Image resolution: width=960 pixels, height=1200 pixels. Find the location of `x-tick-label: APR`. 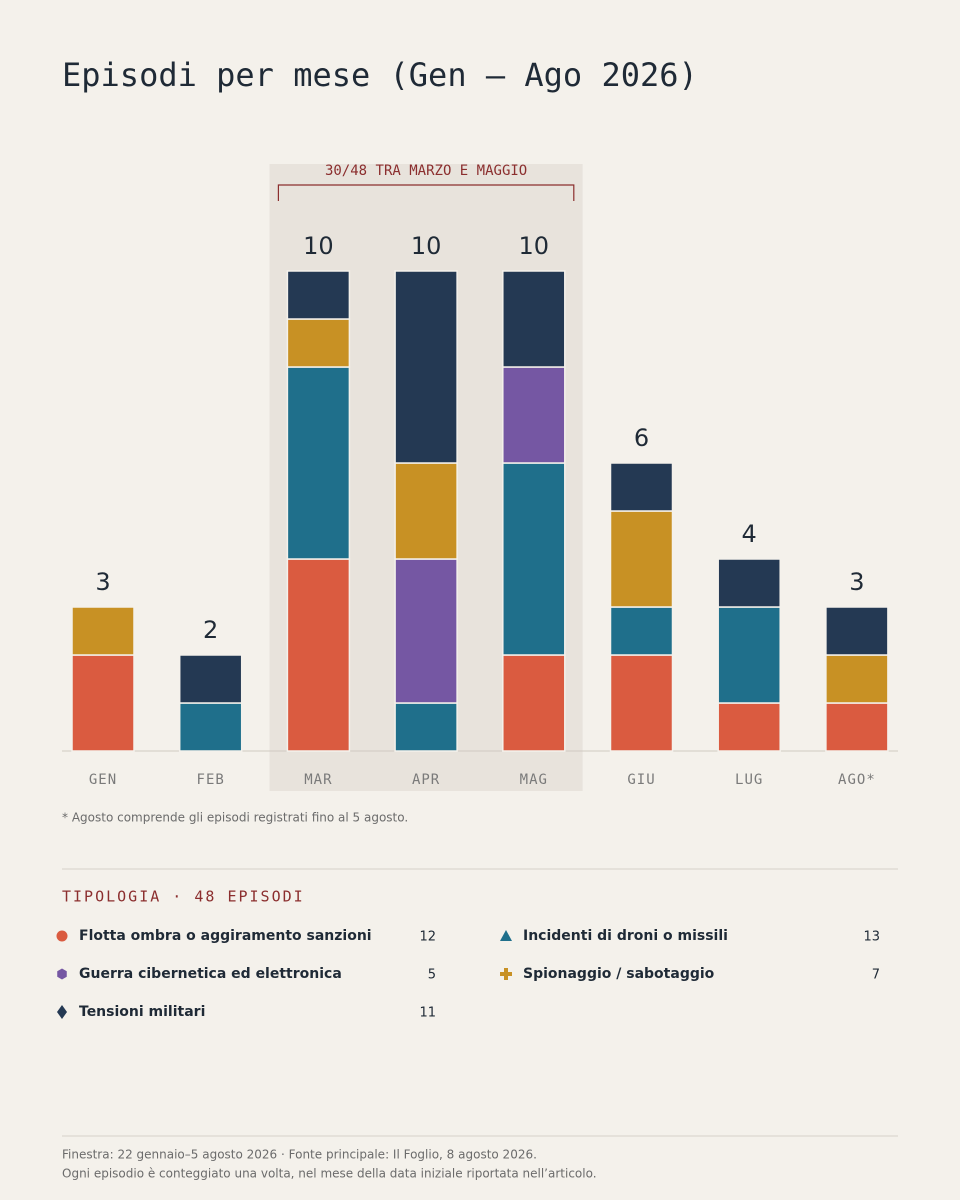

x-tick-label: APR is located at coordinates (426, 780).